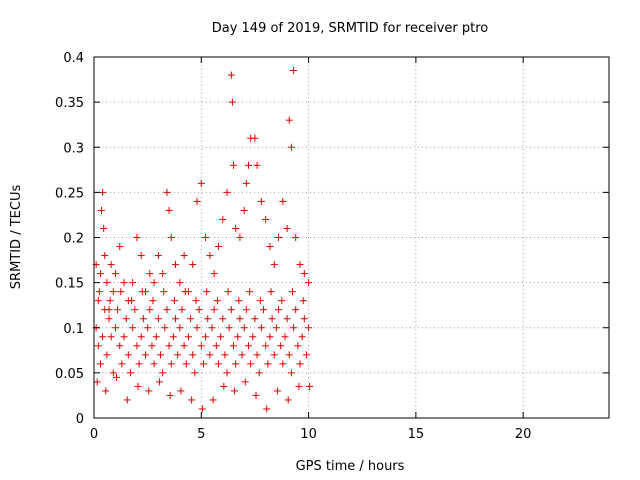 The image size is (640, 480). Describe the element at coordinates (80, 419) in the screenshot. I see `y-tick-label: 0` at that location.